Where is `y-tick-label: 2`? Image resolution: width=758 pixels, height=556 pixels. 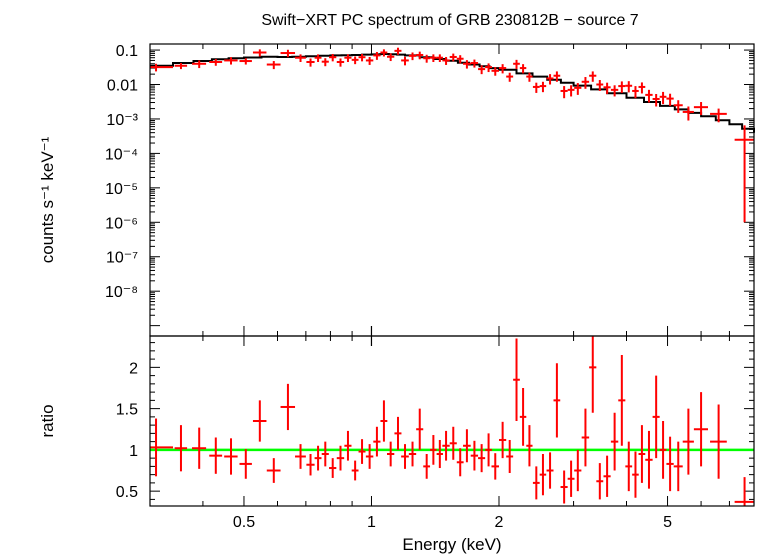
y-tick-label: 2 is located at coordinates (133, 368).